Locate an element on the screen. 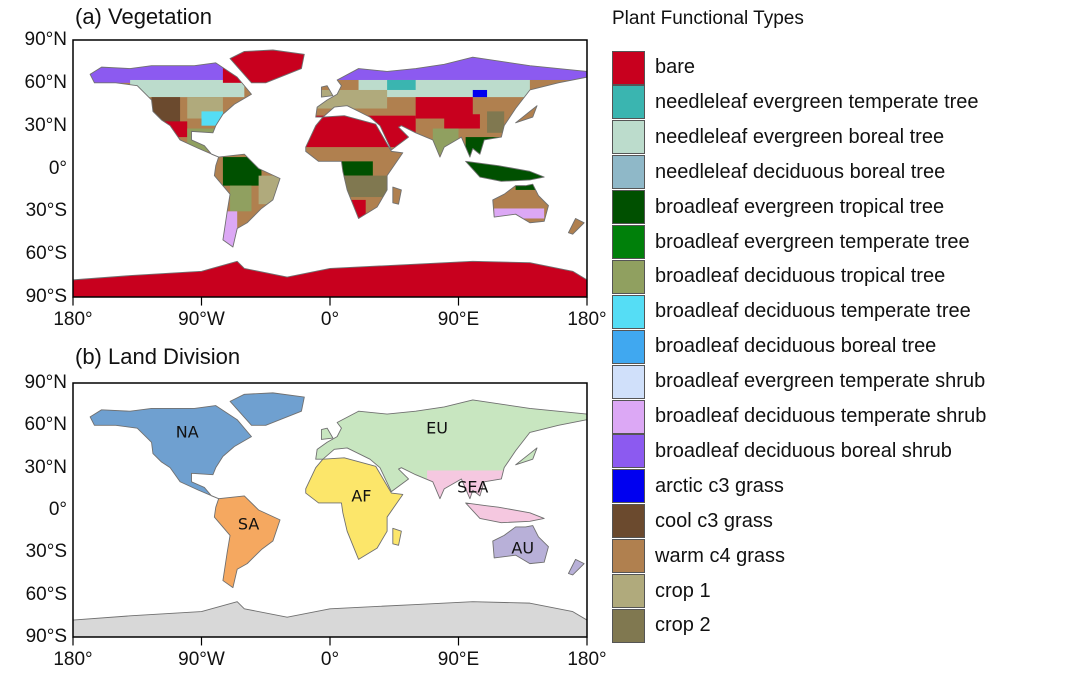 The height and width of the screenshot is (684, 1090). legend-item: broadleaf evergreen temperate tree is located at coordinates (791, 242).